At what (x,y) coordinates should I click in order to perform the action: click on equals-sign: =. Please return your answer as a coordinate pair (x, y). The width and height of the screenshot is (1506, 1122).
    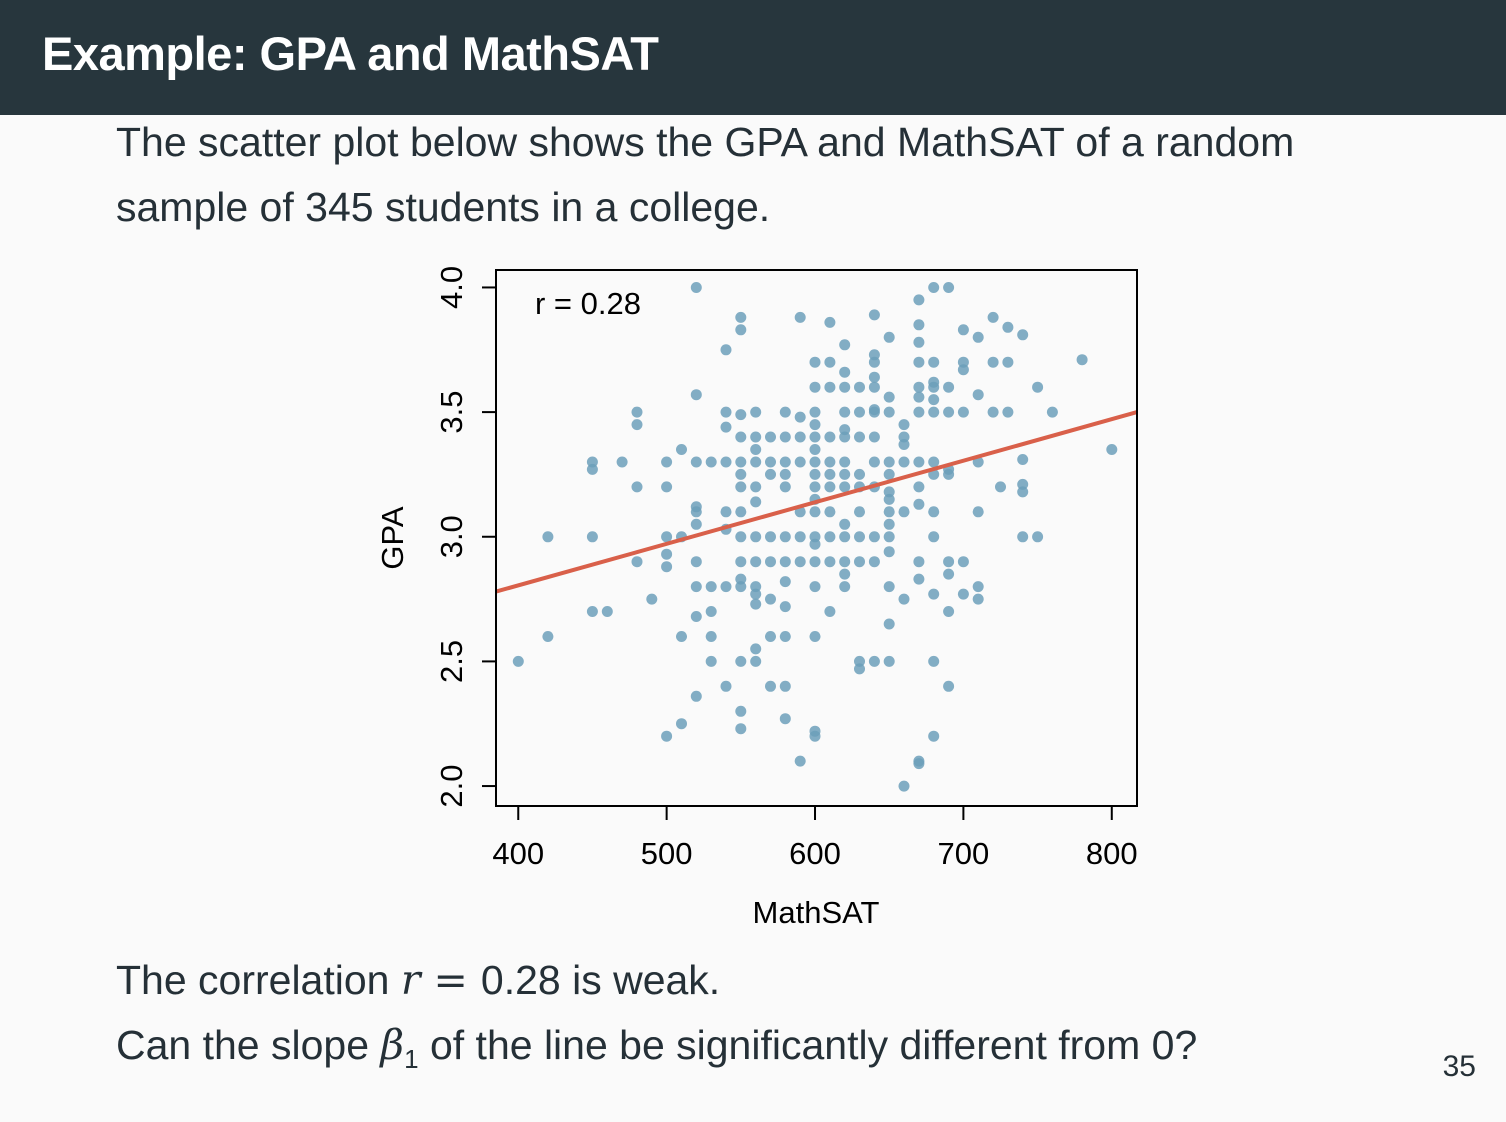
    Looking at the image, I should click on (450, 980).